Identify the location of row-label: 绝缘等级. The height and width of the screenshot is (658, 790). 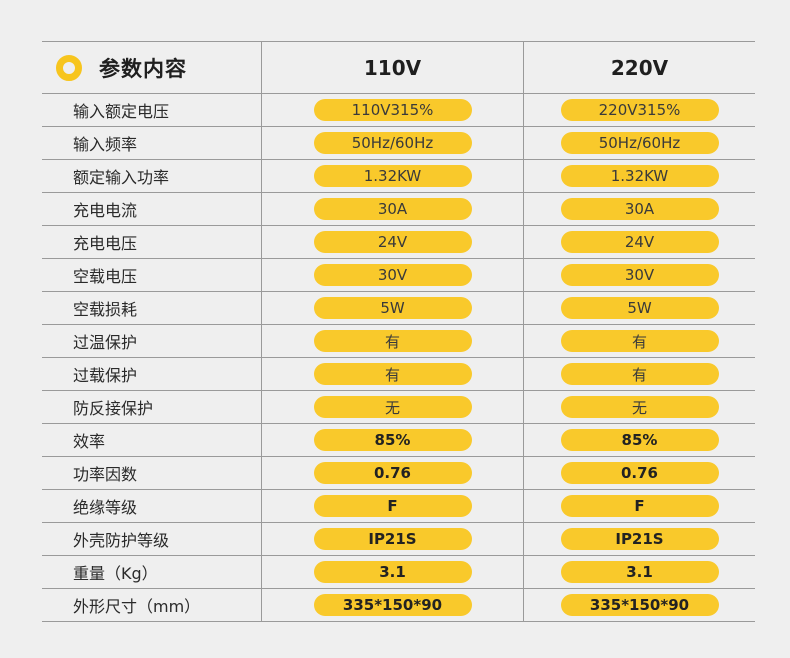
(152, 506).